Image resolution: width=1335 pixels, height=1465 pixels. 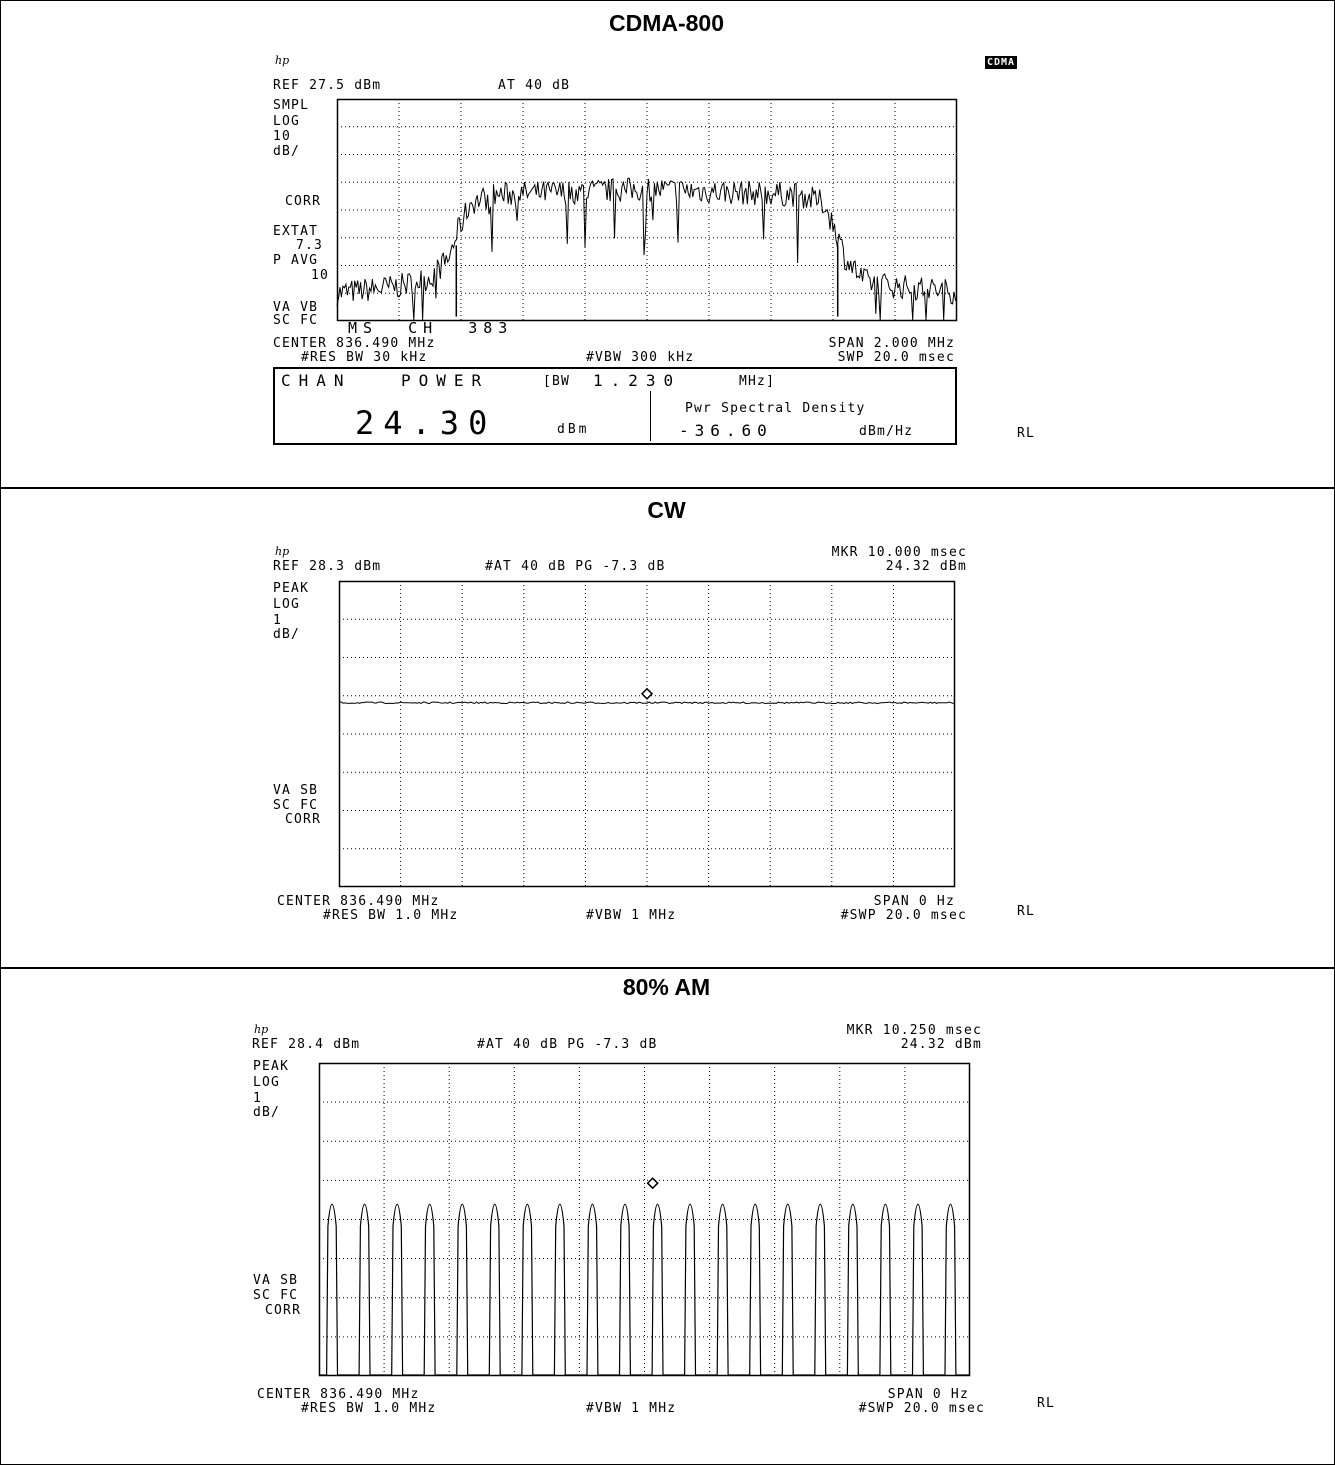 What do you see at coordinates (1026, 433) in the screenshot?
I see `rl-label-cdma: RL` at bounding box center [1026, 433].